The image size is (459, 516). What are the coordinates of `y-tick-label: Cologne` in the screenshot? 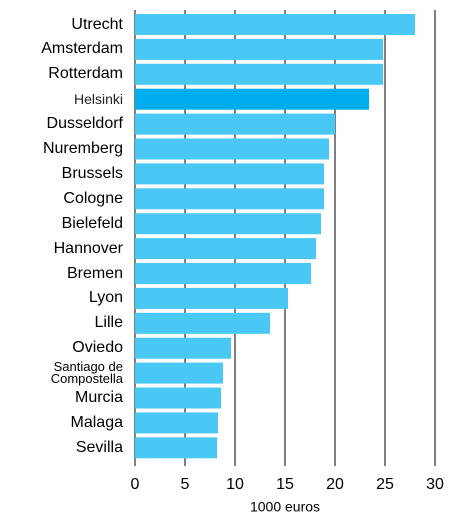 It's located at (93, 198).